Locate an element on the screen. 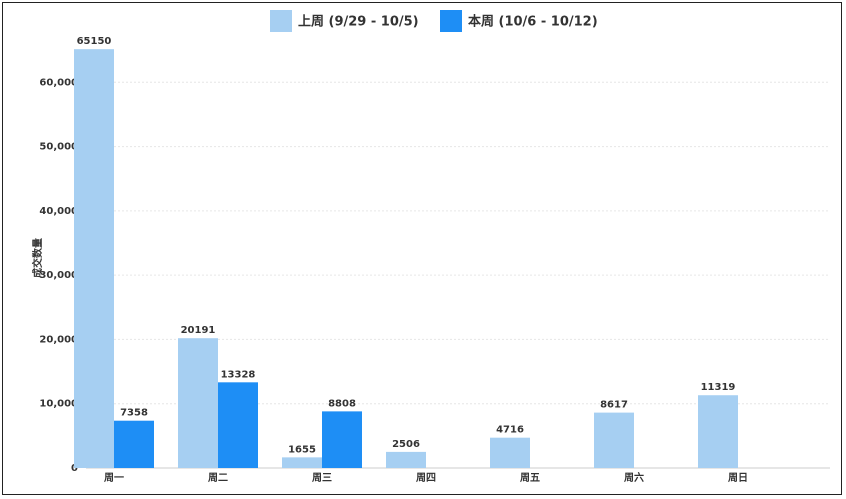  y-tick-label: 0 is located at coordinates (74, 468).